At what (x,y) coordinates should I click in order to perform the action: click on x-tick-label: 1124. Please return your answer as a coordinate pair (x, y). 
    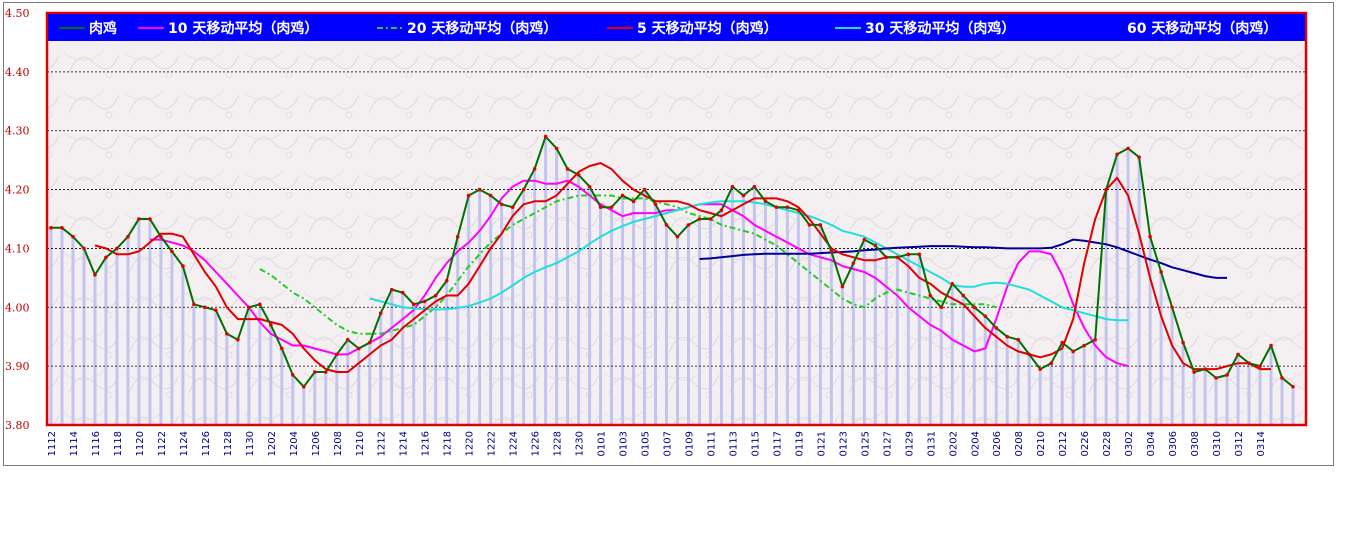
    Looking at the image, I should click on (184, 443).